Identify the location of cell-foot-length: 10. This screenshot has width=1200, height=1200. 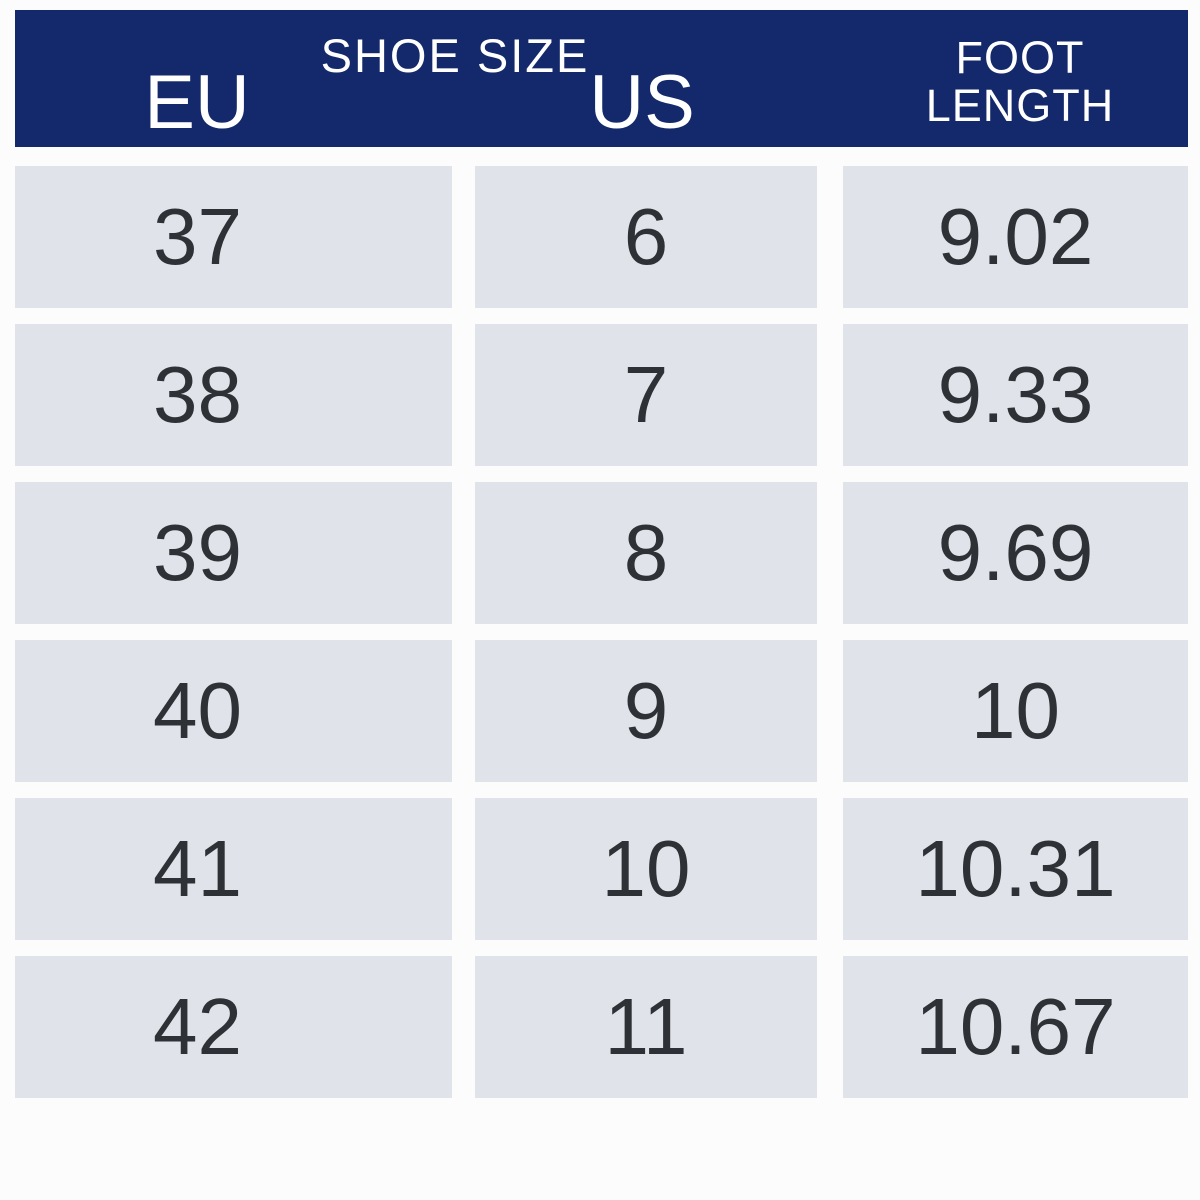
(1015, 711).